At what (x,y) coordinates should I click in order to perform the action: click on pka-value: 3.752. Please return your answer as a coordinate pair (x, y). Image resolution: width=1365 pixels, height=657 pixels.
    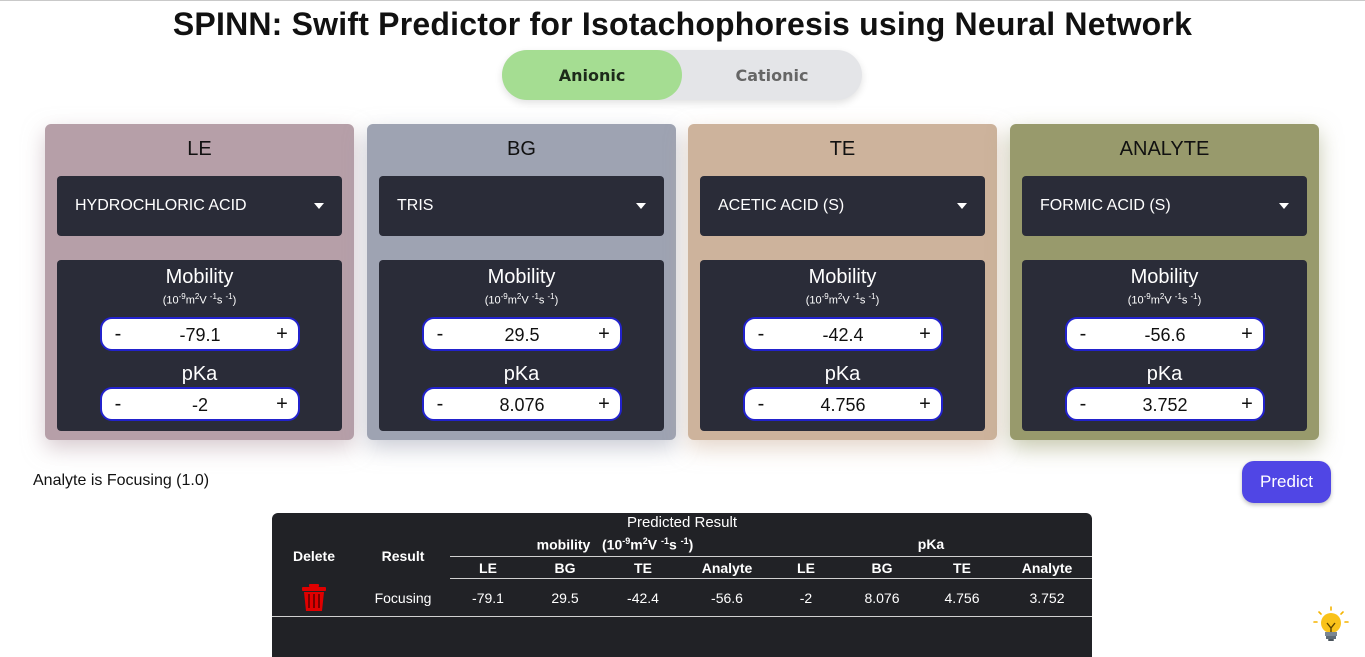
    Looking at the image, I should click on (1165, 405).